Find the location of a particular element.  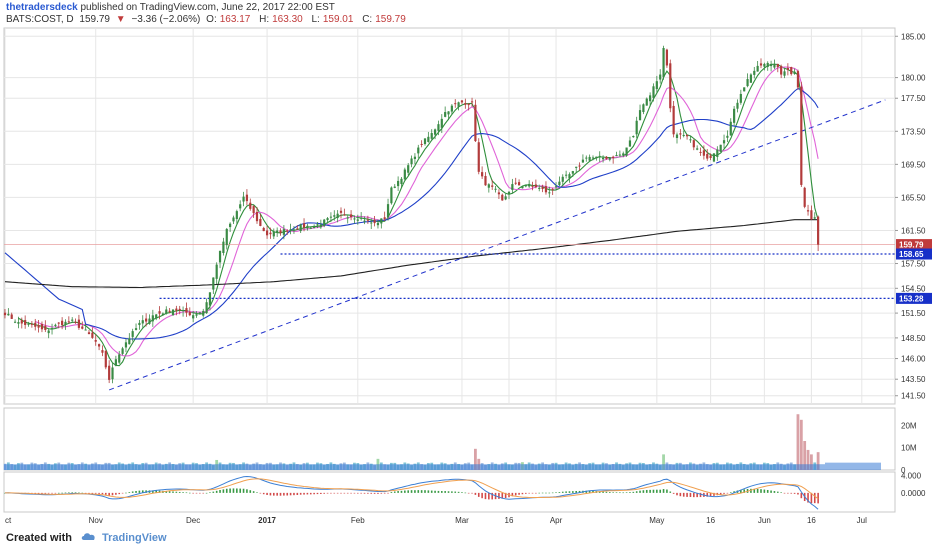

price-tick-label: 154.50 is located at coordinates (913, 288).